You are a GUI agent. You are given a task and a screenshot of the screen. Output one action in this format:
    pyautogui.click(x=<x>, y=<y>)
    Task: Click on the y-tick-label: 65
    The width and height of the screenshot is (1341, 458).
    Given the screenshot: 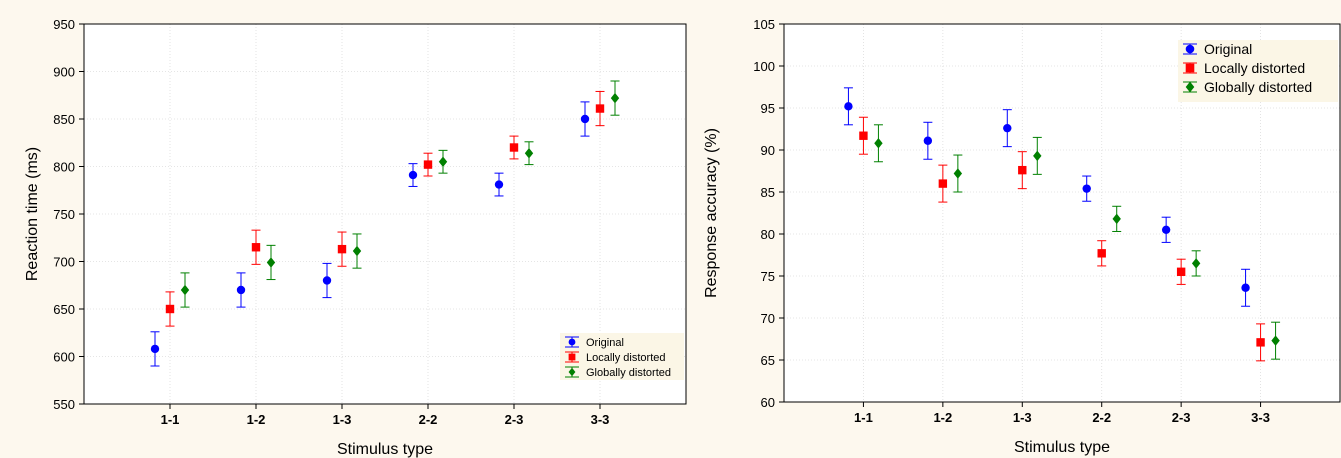 What is the action you would take?
    pyautogui.click(x=768, y=360)
    